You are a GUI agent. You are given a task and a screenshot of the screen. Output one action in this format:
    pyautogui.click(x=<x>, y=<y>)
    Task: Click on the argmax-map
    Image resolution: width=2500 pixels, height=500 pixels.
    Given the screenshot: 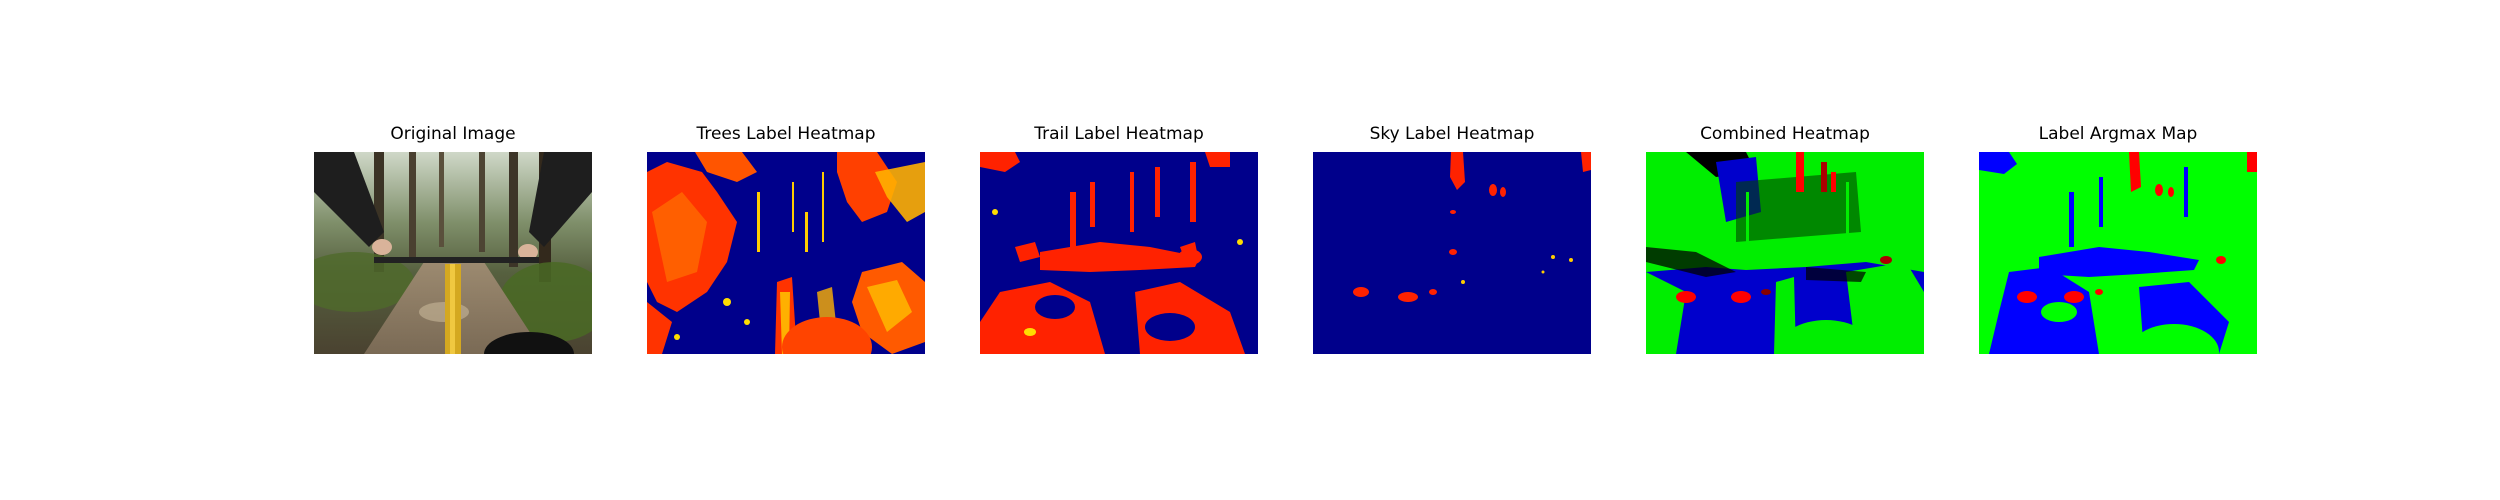 What is the action you would take?
    pyautogui.click(x=2118, y=253)
    